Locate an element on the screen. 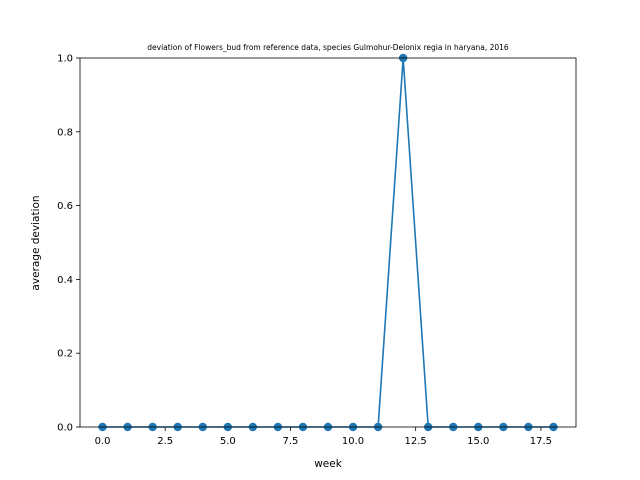 Image resolution: width=640 pixels, height=480 pixels. x-axis-label: week is located at coordinates (328, 464).